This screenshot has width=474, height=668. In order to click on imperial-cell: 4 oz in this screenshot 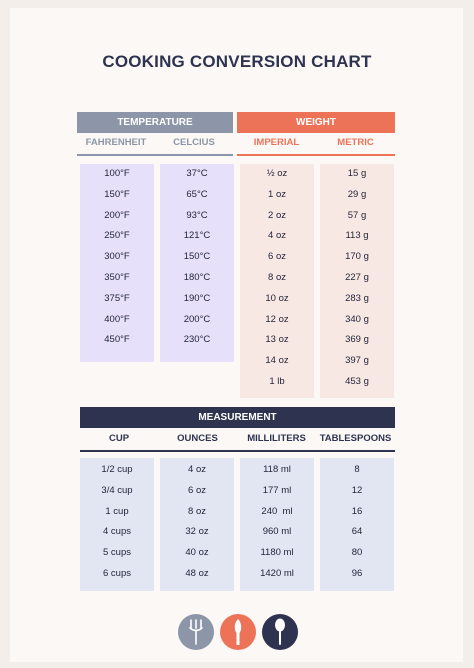, I will do `click(277, 236)`.